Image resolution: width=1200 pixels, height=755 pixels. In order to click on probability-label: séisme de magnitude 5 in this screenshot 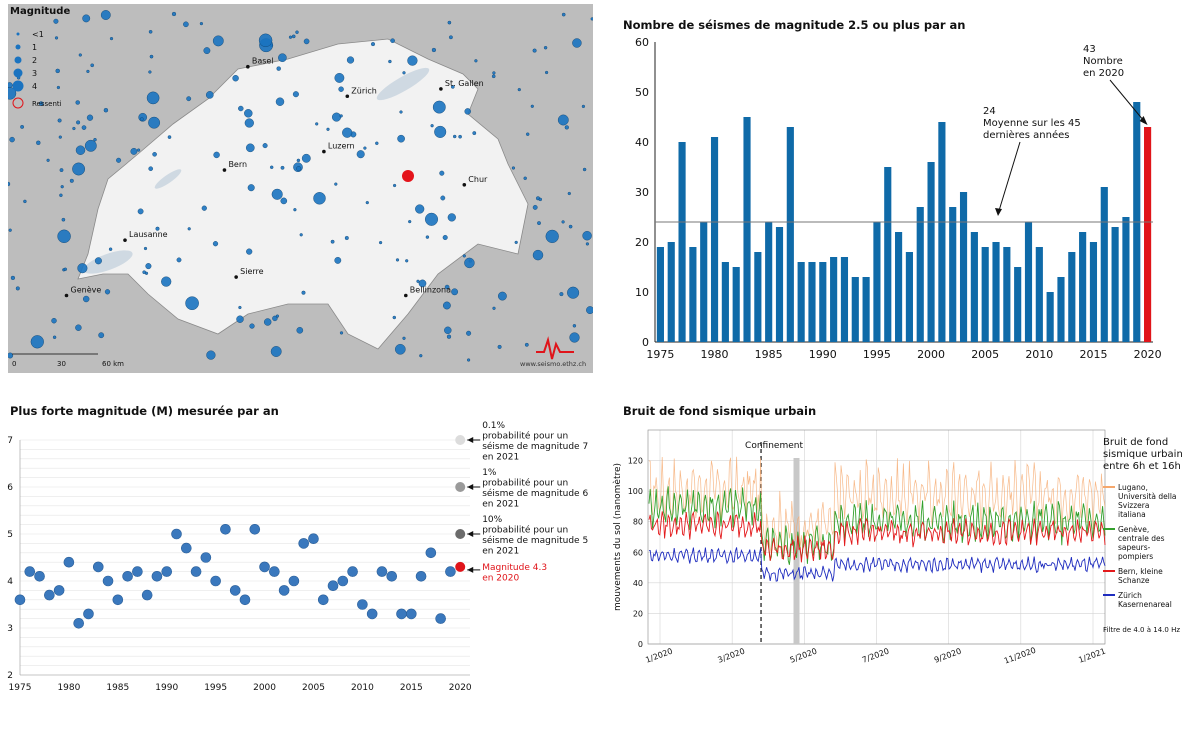, I will do `click(535, 540)`.